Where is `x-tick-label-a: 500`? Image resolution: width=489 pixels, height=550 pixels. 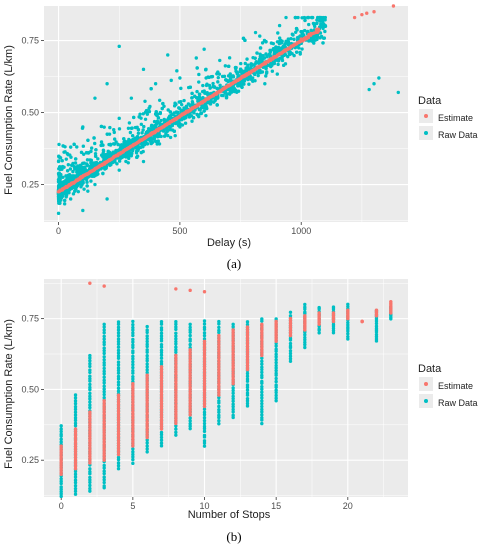 x-tick-label-a: 500 is located at coordinates (179, 231).